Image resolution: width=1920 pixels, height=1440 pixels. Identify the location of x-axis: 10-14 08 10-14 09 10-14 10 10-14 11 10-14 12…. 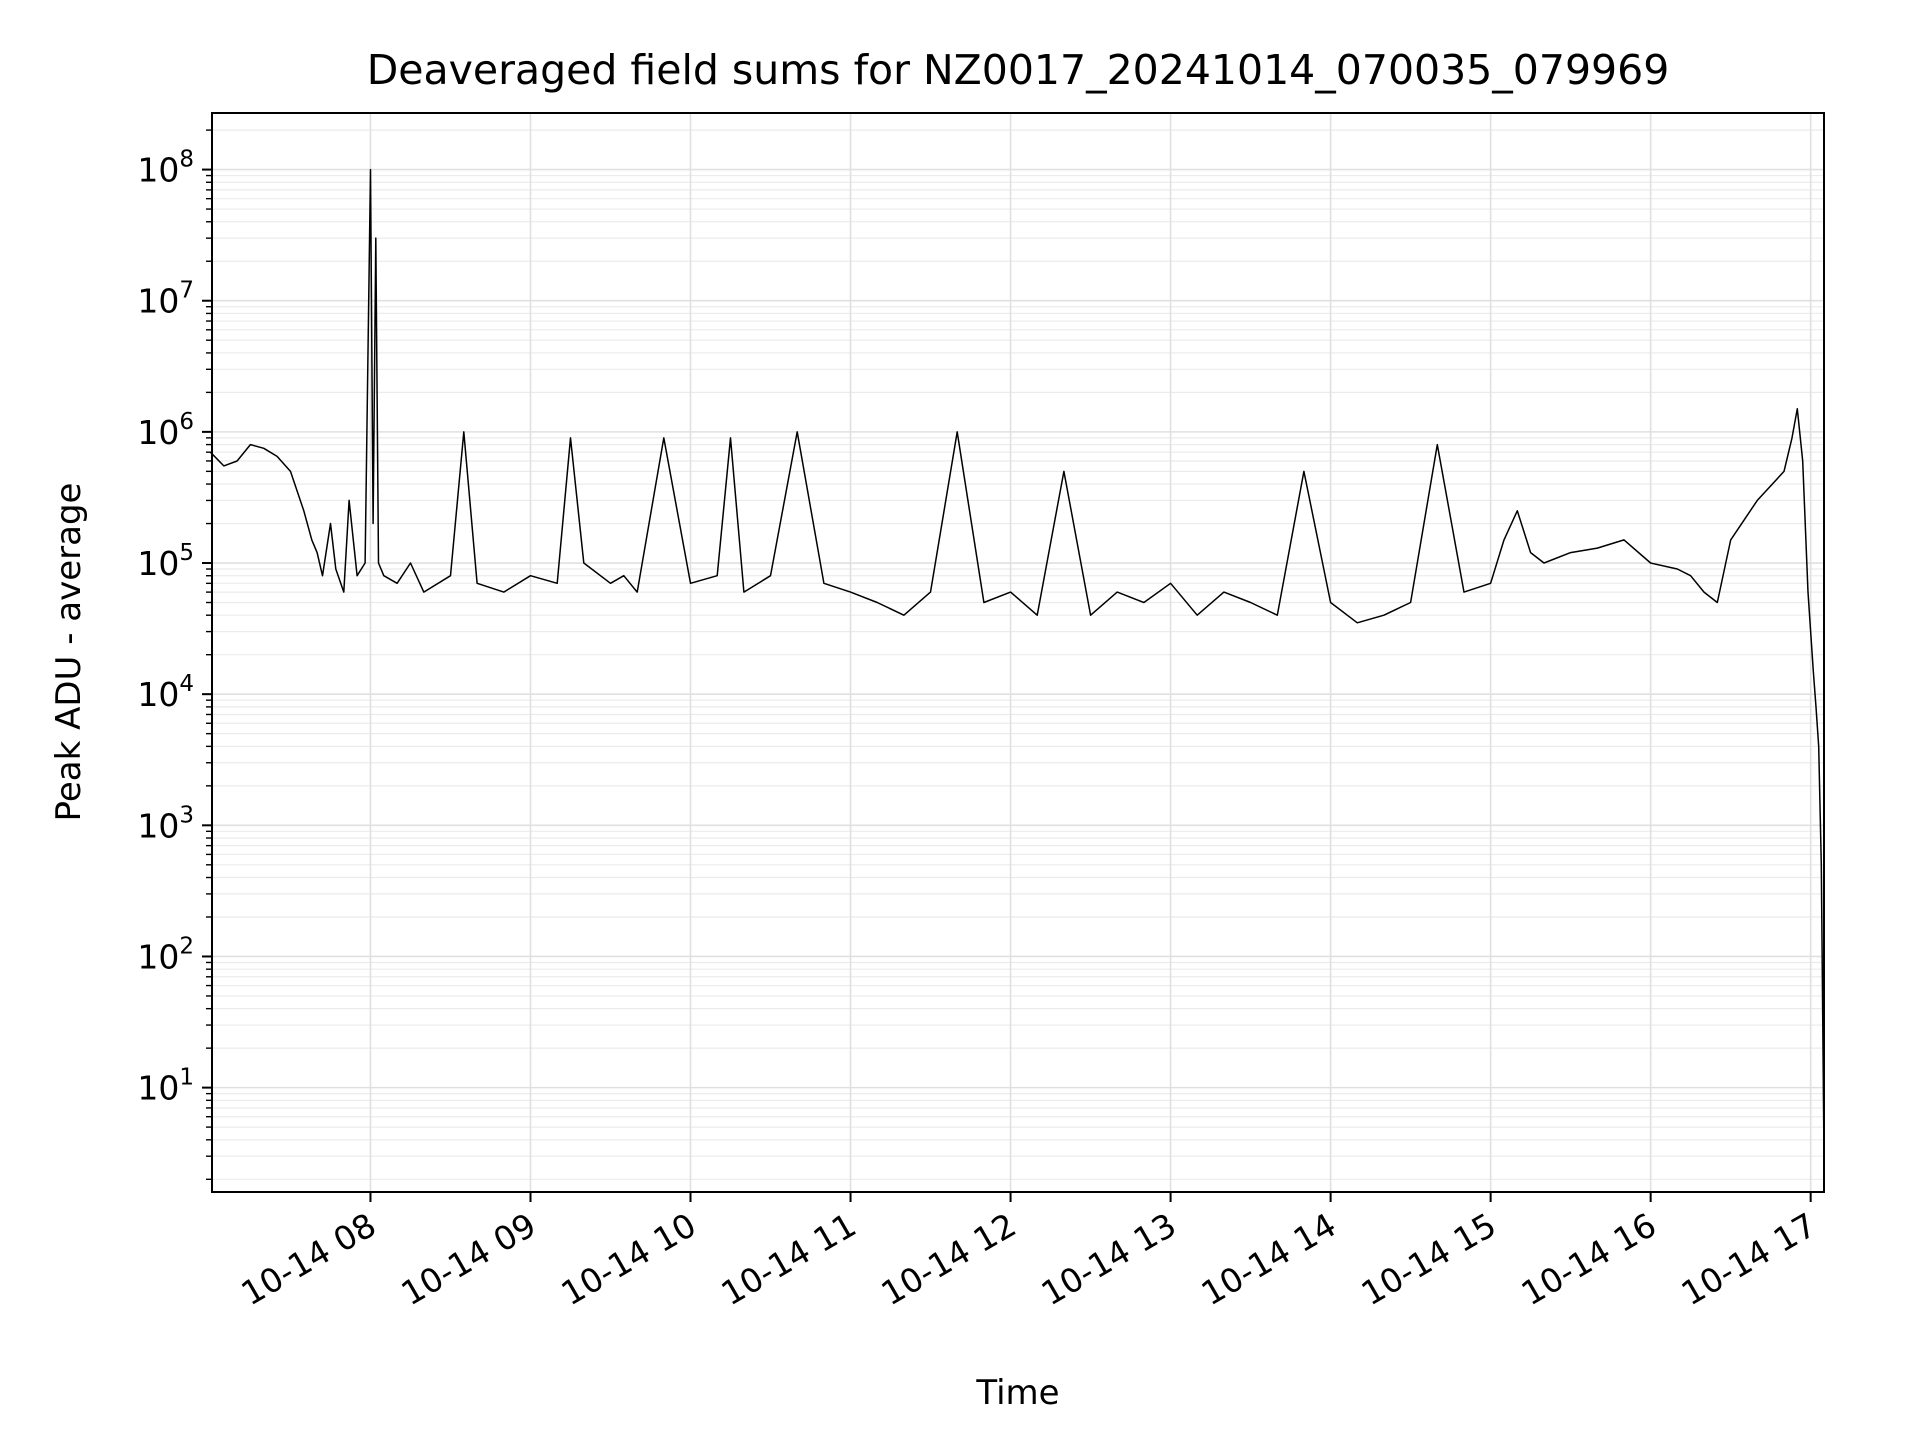
(1028, 1252).